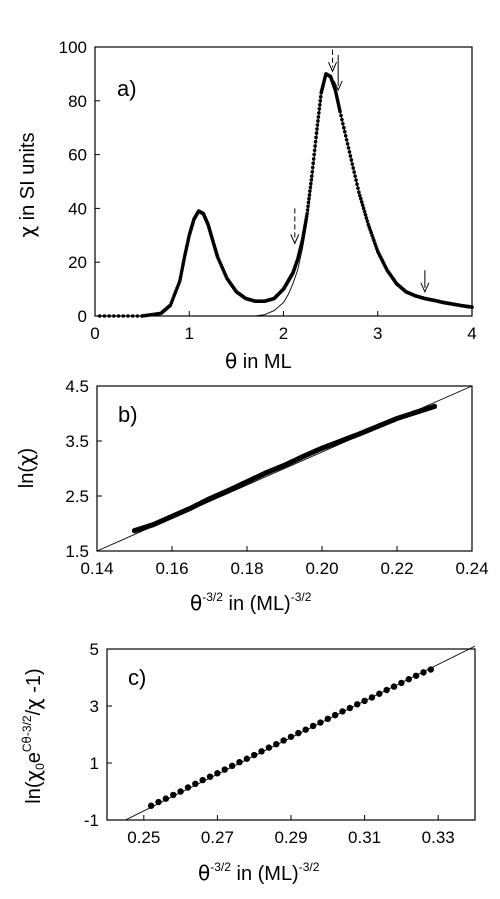 This screenshot has height=899, width=500. I want to click on panel-a-fit-curve, so click(364, 195).